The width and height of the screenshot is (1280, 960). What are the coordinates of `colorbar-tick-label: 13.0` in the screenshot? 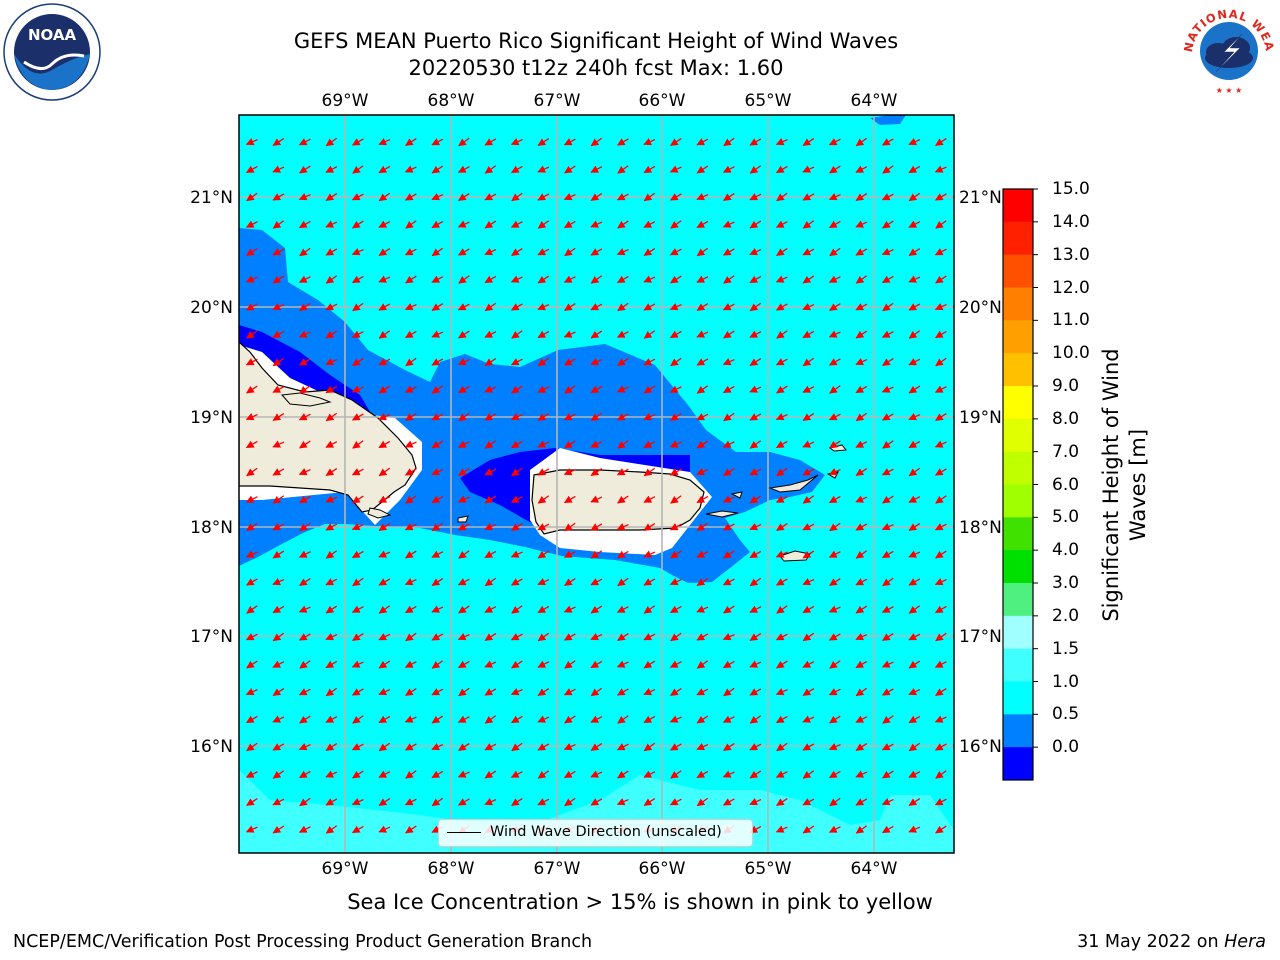 It's located at (1071, 254).